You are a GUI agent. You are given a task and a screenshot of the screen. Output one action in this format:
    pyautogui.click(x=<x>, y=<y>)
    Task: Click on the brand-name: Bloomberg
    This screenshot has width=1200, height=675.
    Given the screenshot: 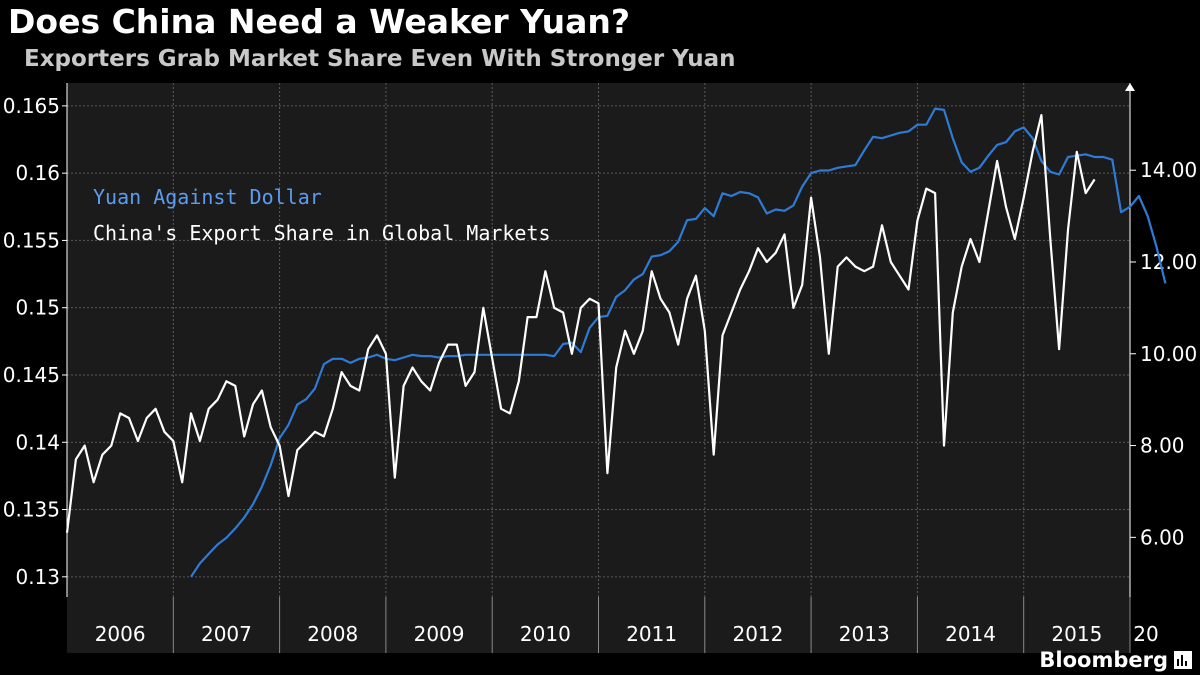 What is the action you would take?
    pyautogui.click(x=1103, y=660)
    